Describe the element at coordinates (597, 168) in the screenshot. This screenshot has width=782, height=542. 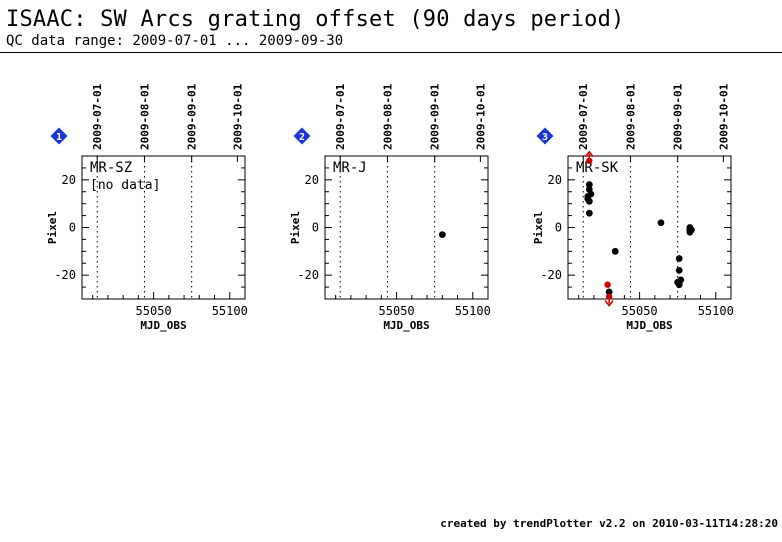
I see `panel-label: MR-SK` at that location.